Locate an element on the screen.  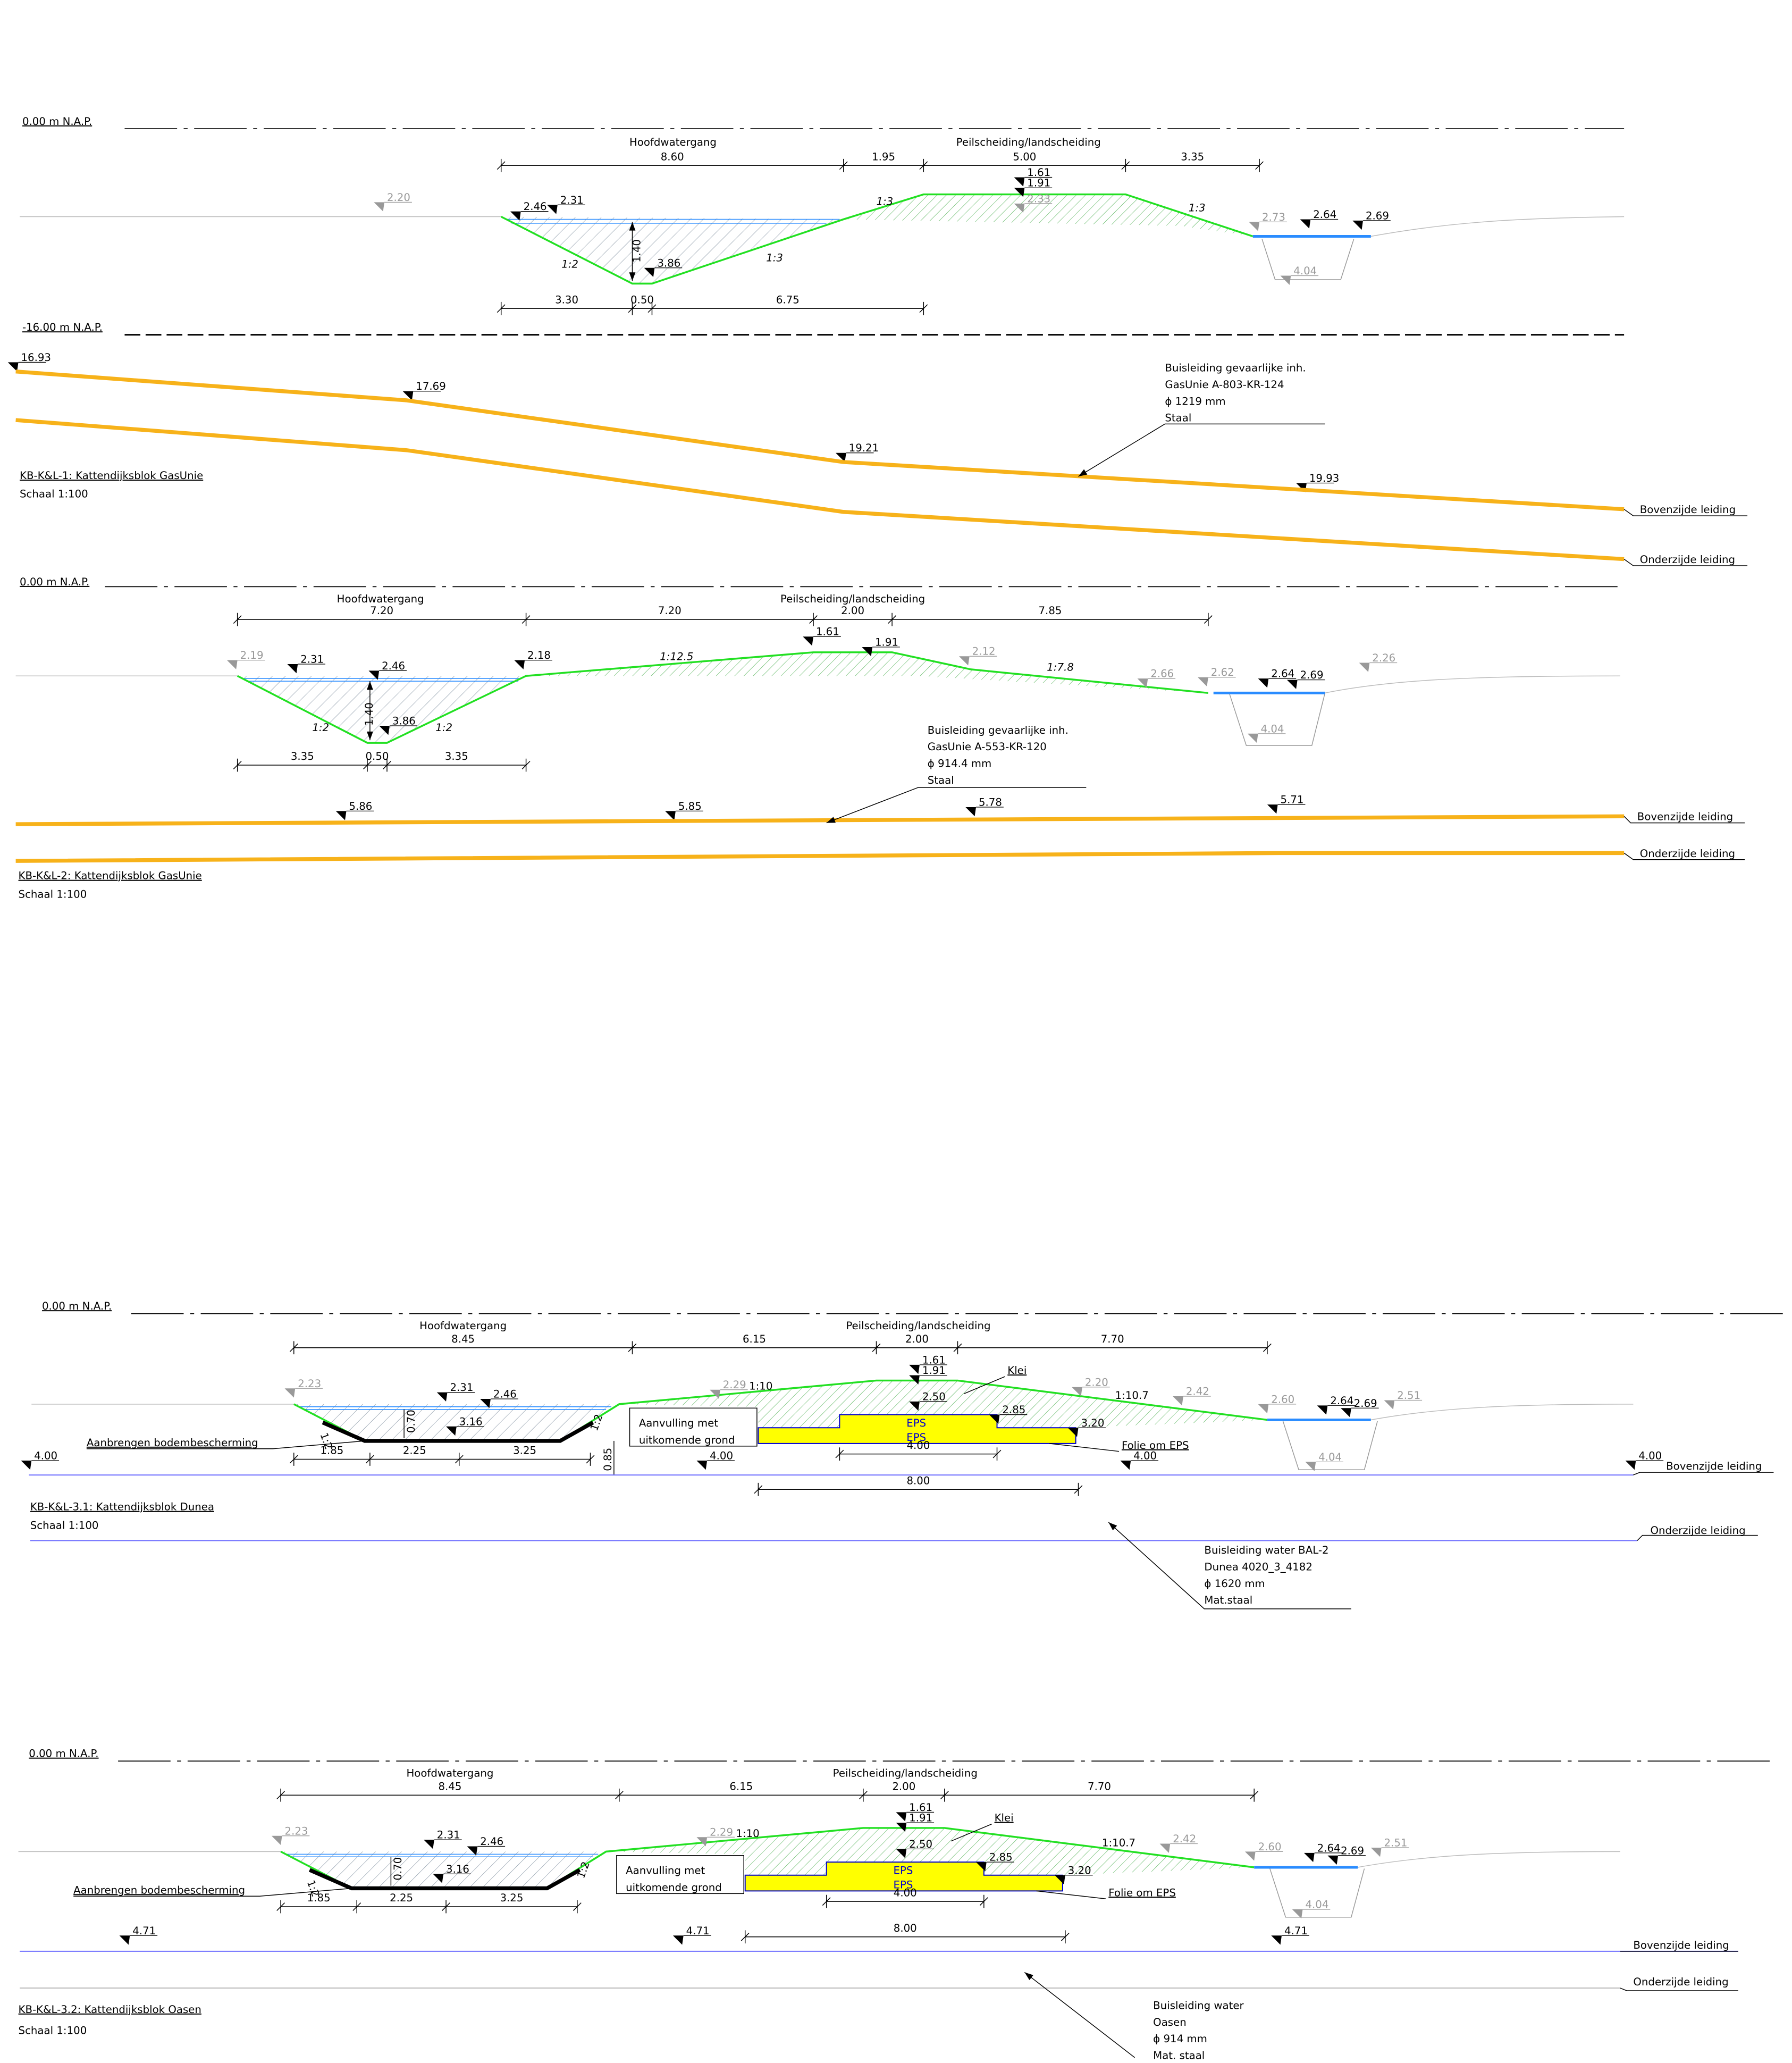
material-label: uitkomende grond is located at coordinates (674, 1887).